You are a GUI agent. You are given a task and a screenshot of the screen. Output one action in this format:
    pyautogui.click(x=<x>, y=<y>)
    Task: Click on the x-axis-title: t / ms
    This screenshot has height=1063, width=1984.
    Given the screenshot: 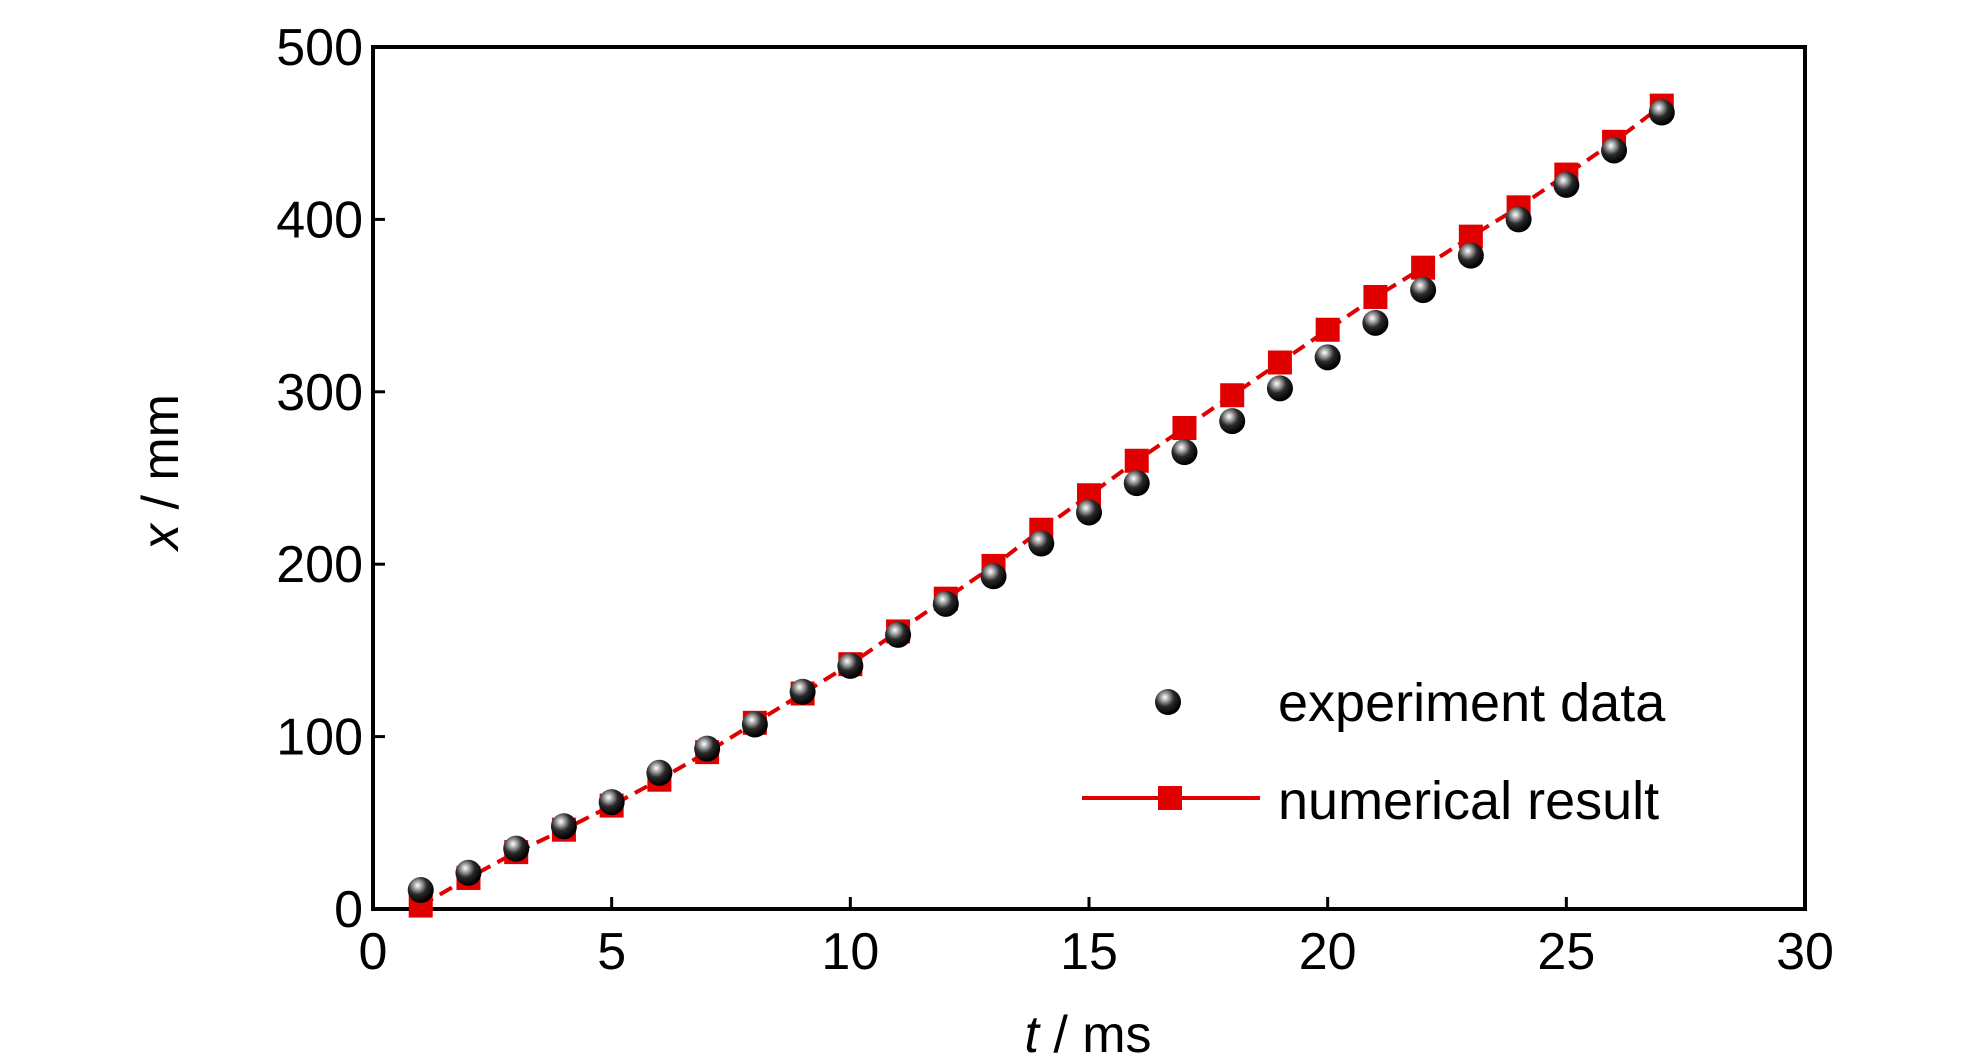 What is the action you would take?
    pyautogui.click(x=1087, y=1034)
    